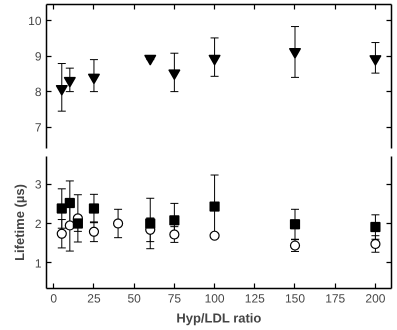 Image resolution: width=397 pixels, height=330 pixels. Describe the element at coordinates (54, 299) in the screenshot. I see `x-tick-label: 0` at that location.